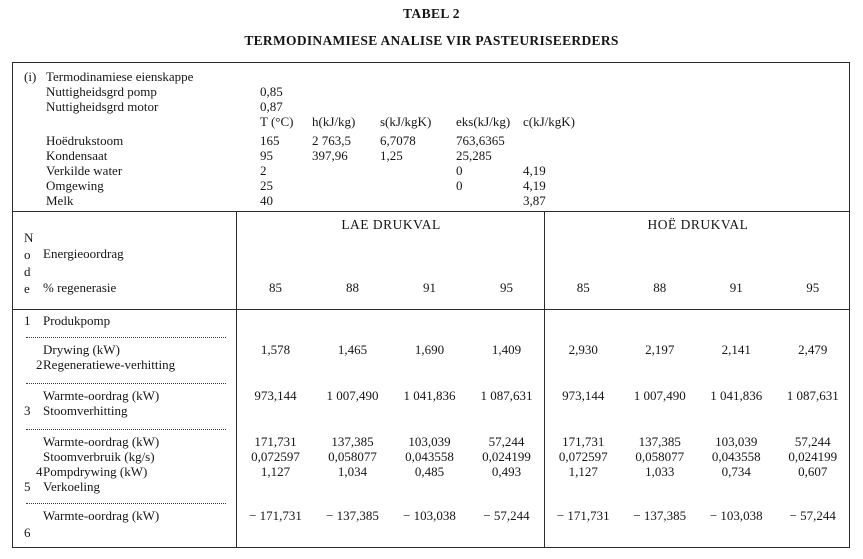 The width and height of the screenshot is (863, 559). Describe the element at coordinates (698, 396) in the screenshot. I see `data-row-high: 973,144 1 007,490 1 041,836 1 087,631` at that location.